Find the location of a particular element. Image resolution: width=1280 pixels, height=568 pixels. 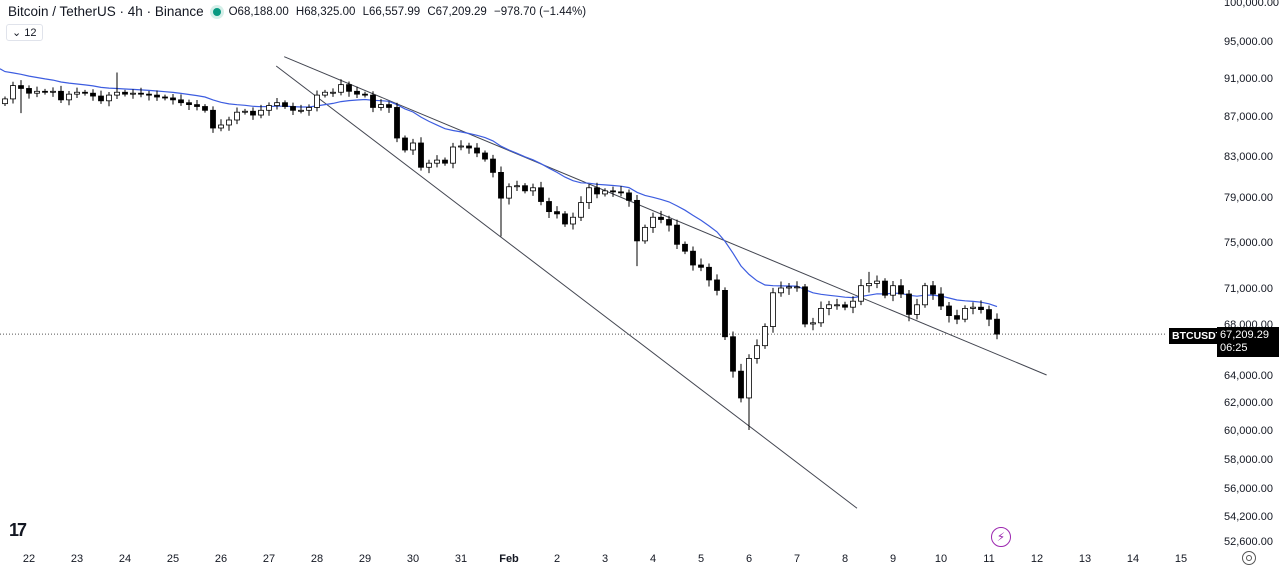

lightning-icon: ⚡ is located at coordinates (1001, 537).